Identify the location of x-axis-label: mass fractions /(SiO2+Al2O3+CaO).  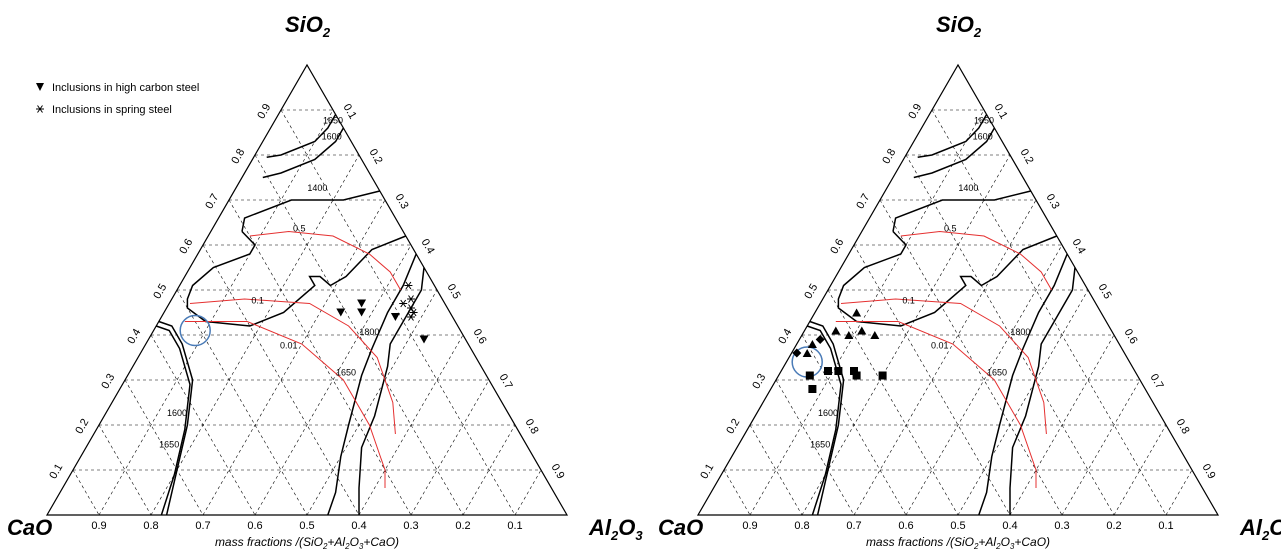
(958, 542).